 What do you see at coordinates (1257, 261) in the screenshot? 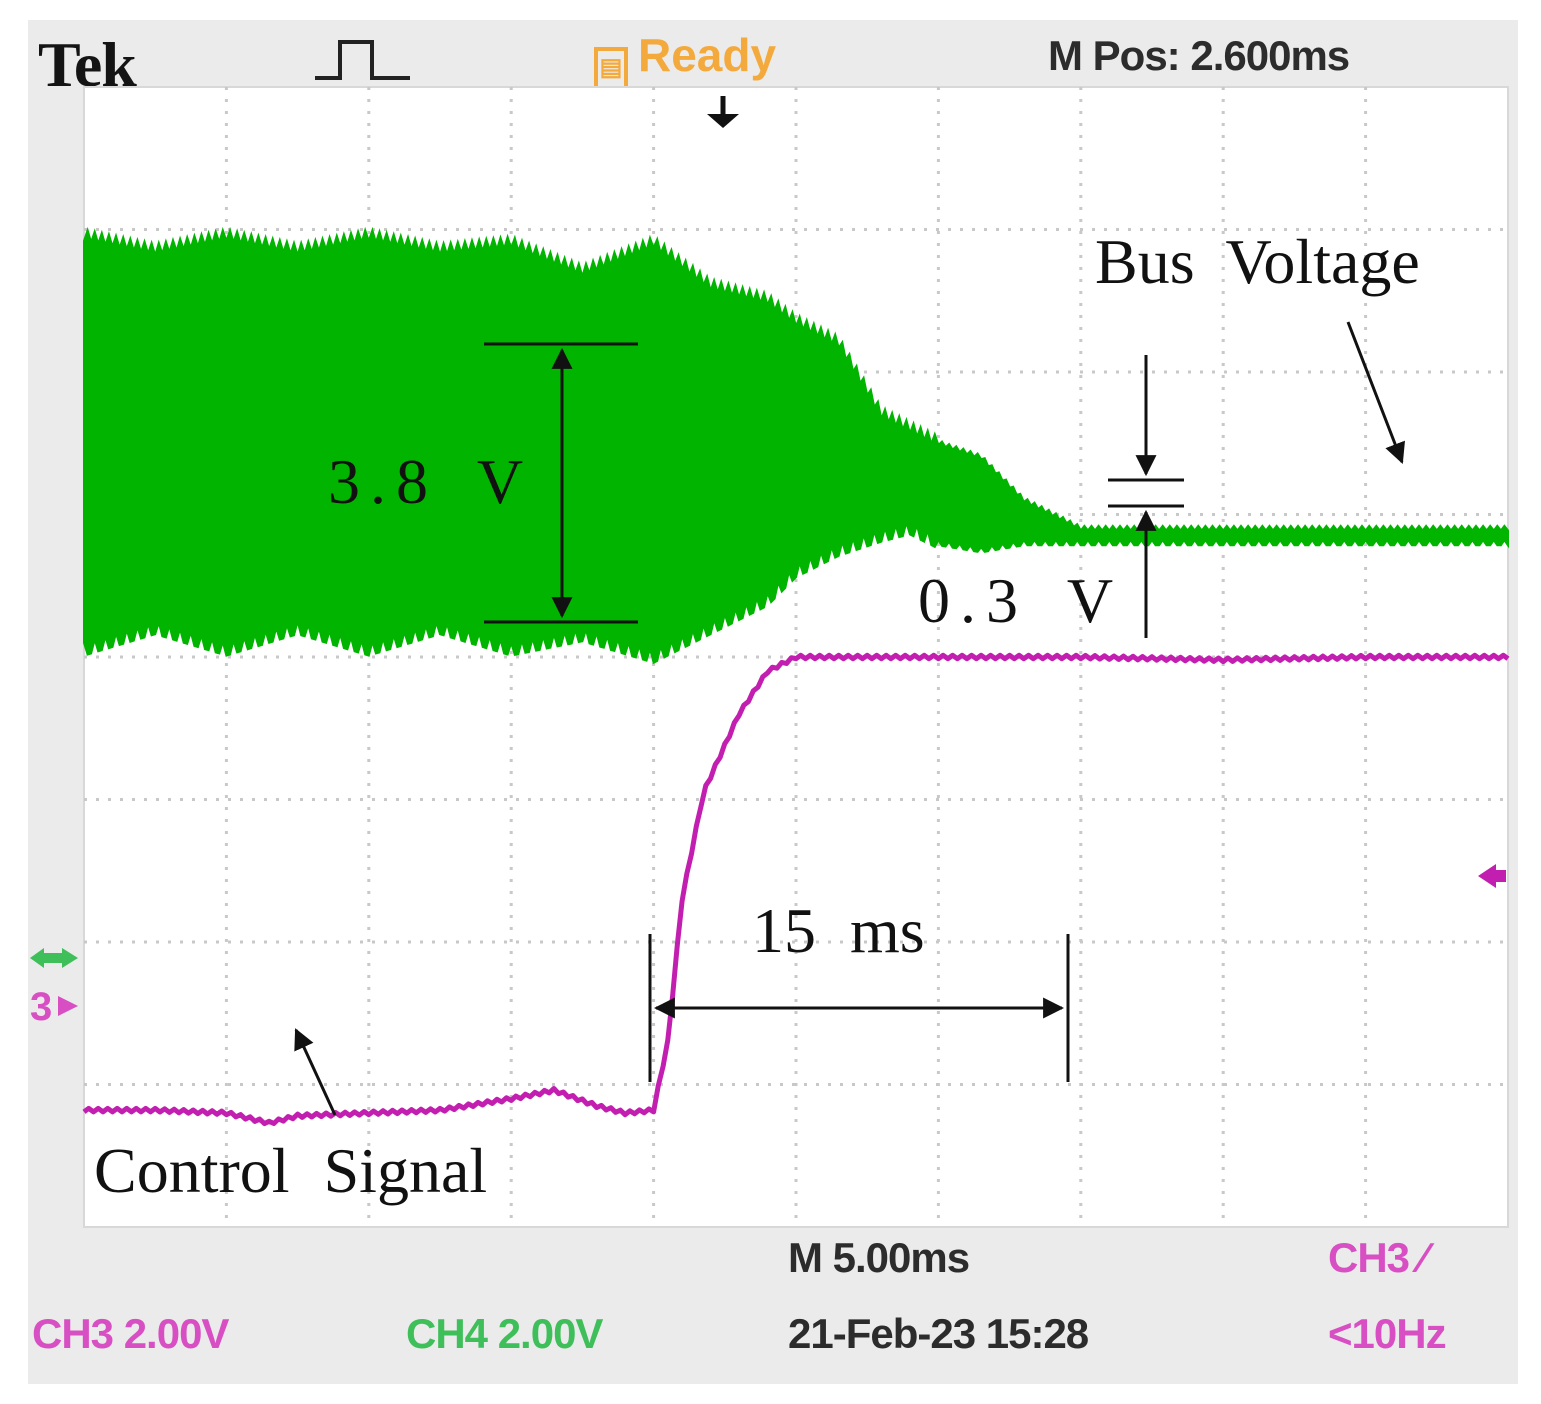
I see `bus-voltage-label: Bus Voltage` at bounding box center [1257, 261].